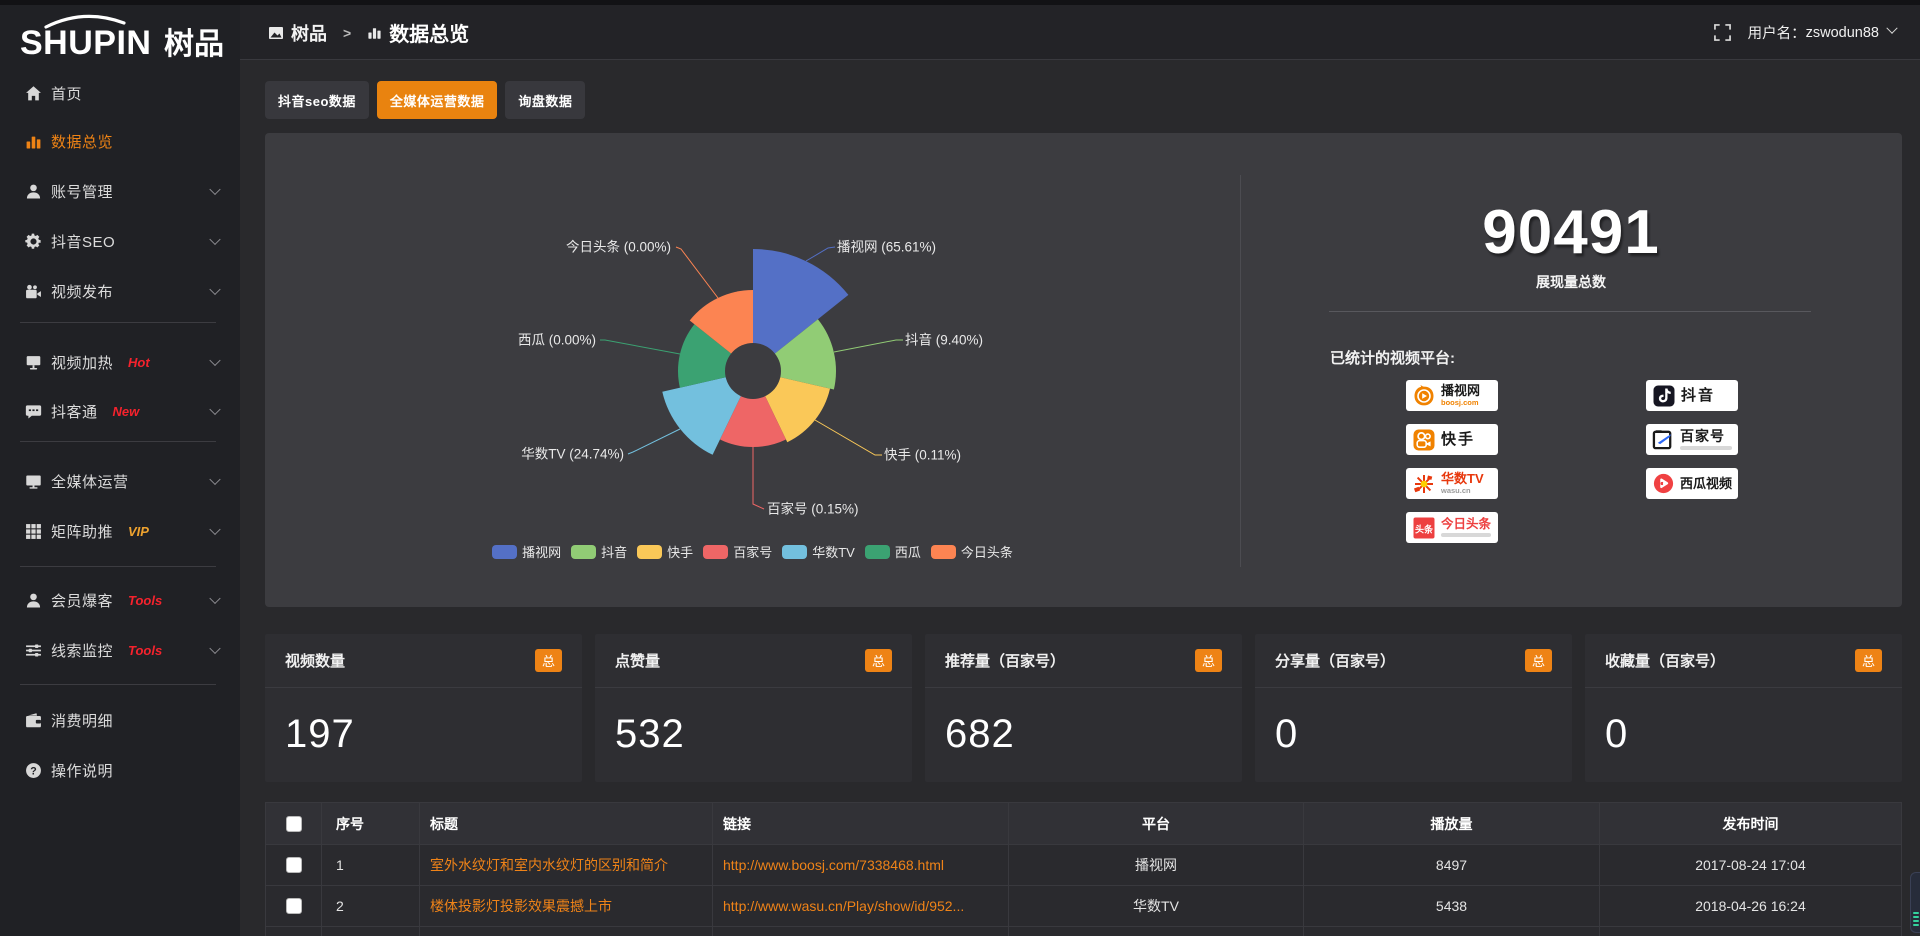 The width and height of the screenshot is (1920, 936). I want to click on select-all-checkbox, so click(293, 823).